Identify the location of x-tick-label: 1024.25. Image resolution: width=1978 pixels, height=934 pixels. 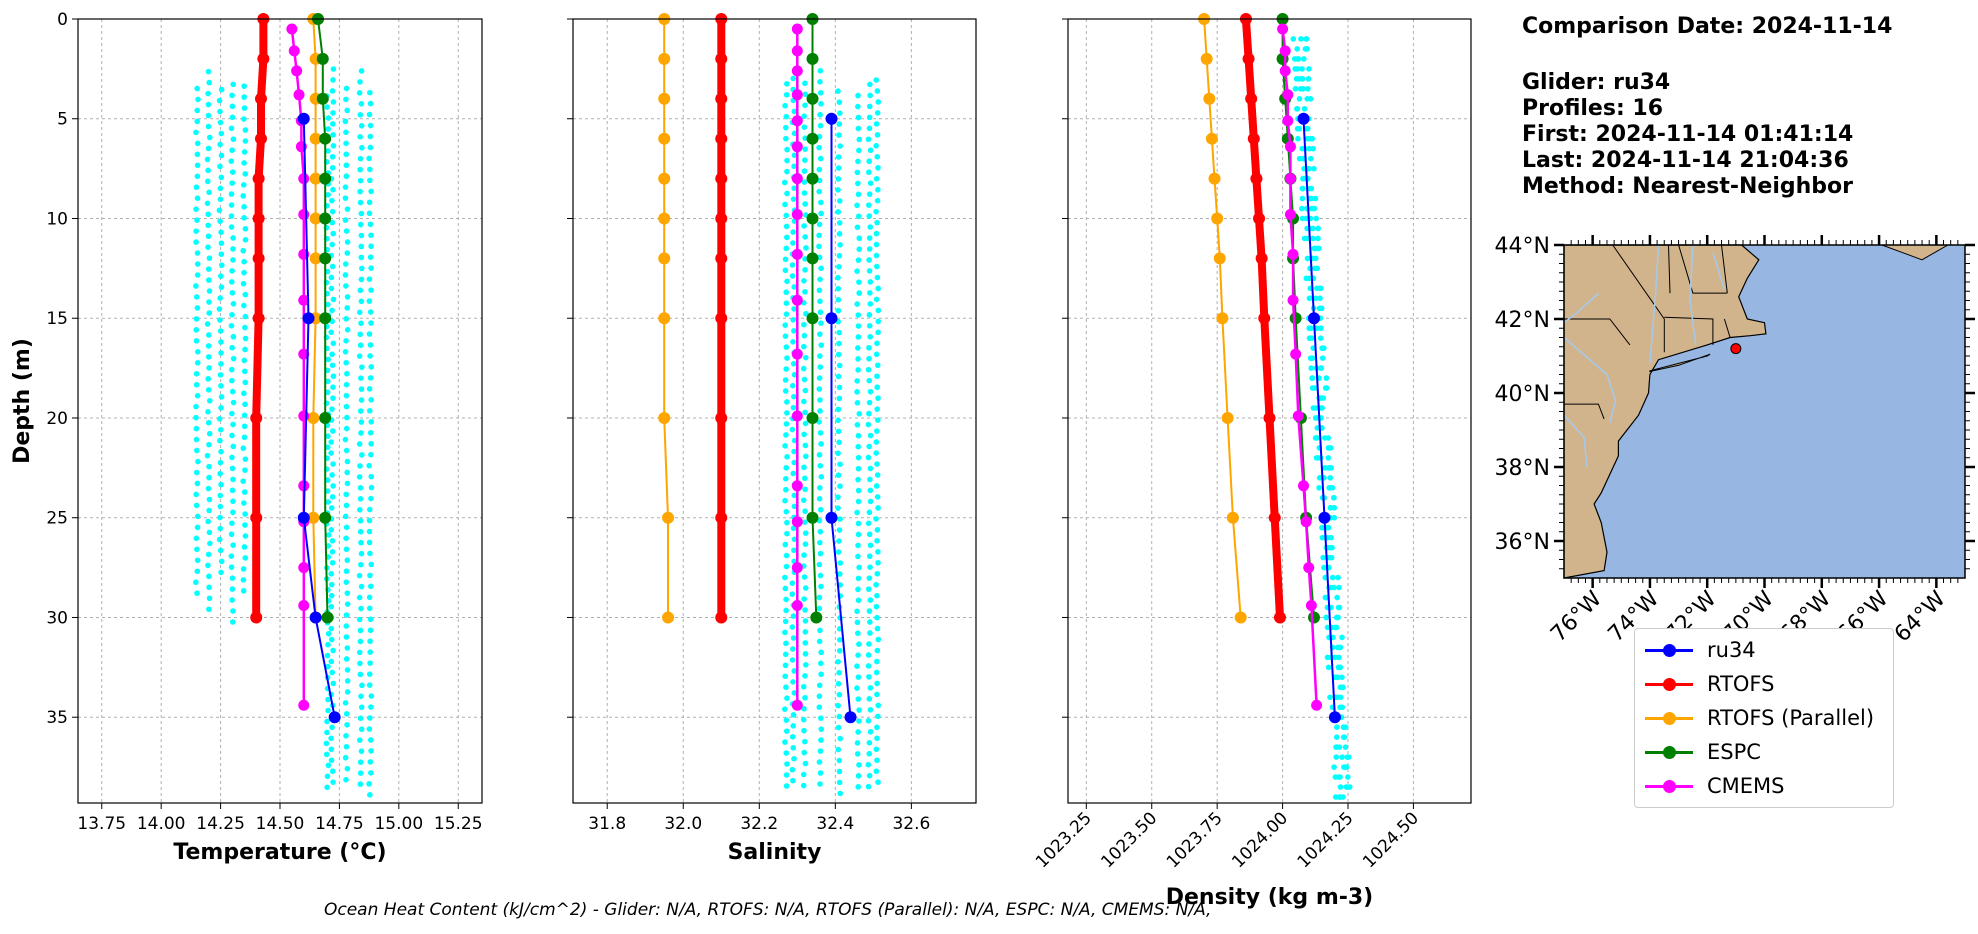
(1326, 840).